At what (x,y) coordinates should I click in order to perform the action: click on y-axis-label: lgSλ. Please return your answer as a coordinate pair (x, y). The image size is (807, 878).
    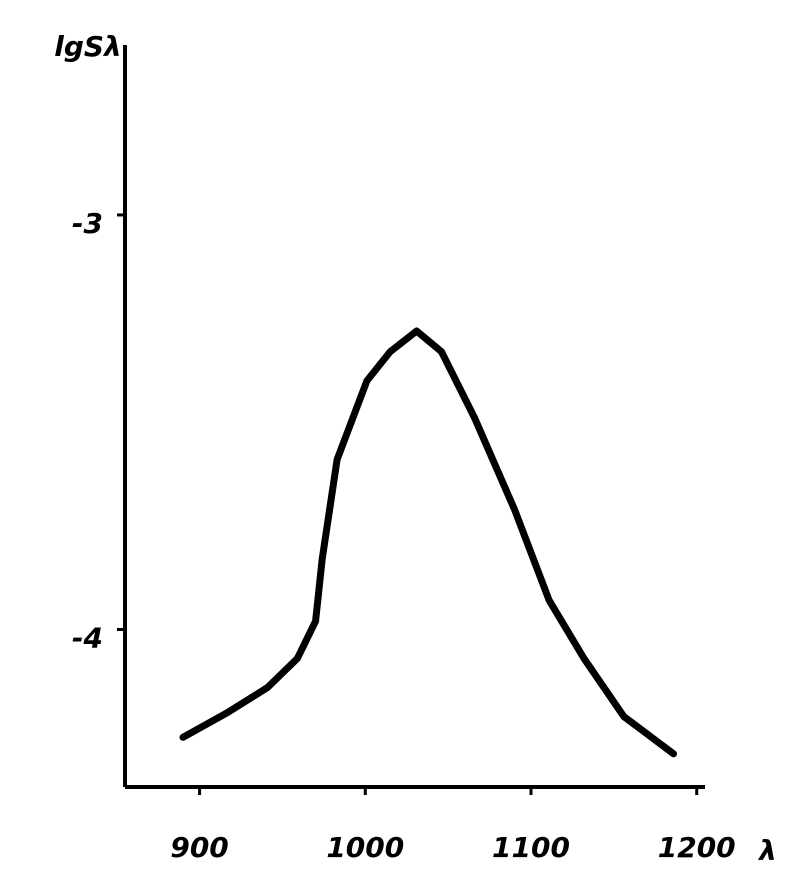
    Looking at the image, I should click on (88, 46).